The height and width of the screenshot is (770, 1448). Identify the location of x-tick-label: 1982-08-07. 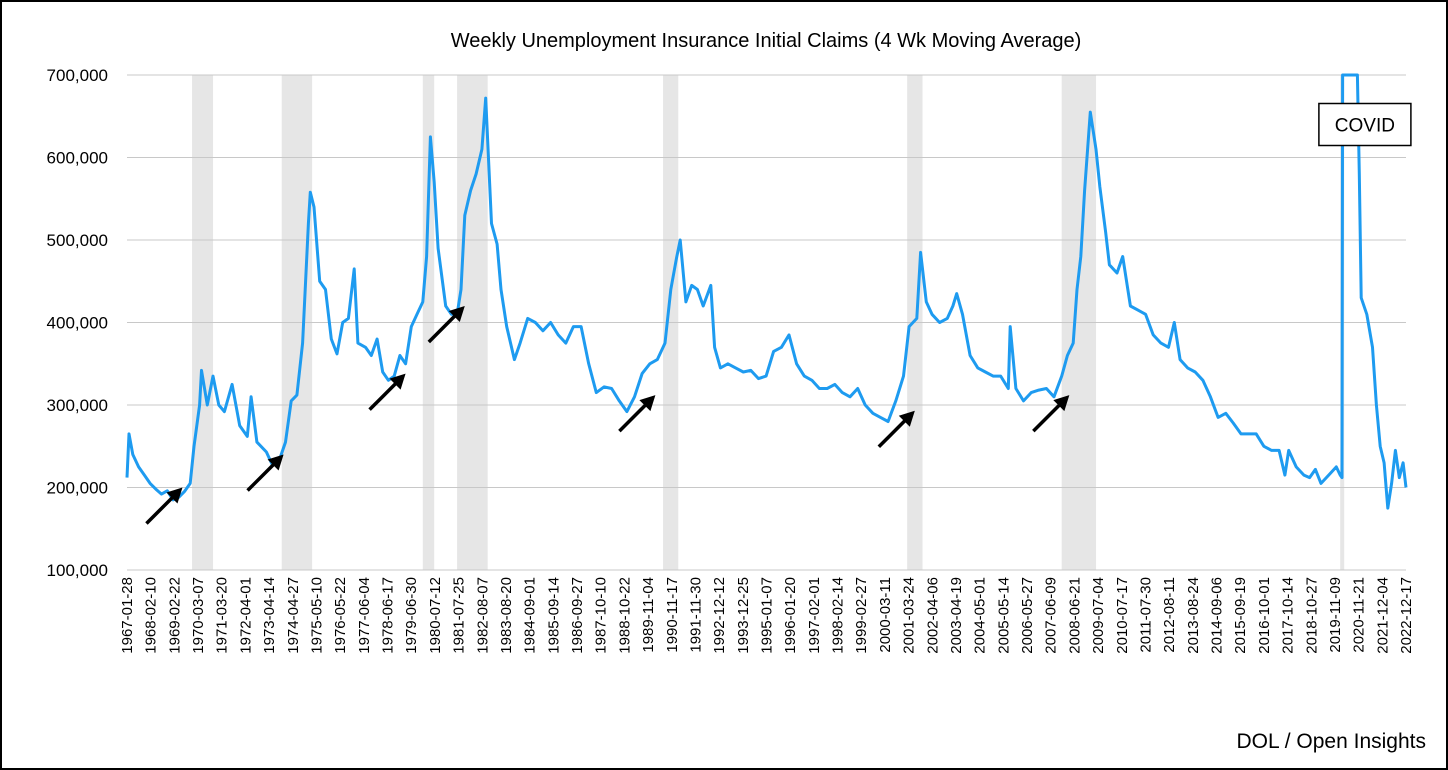
(482, 615).